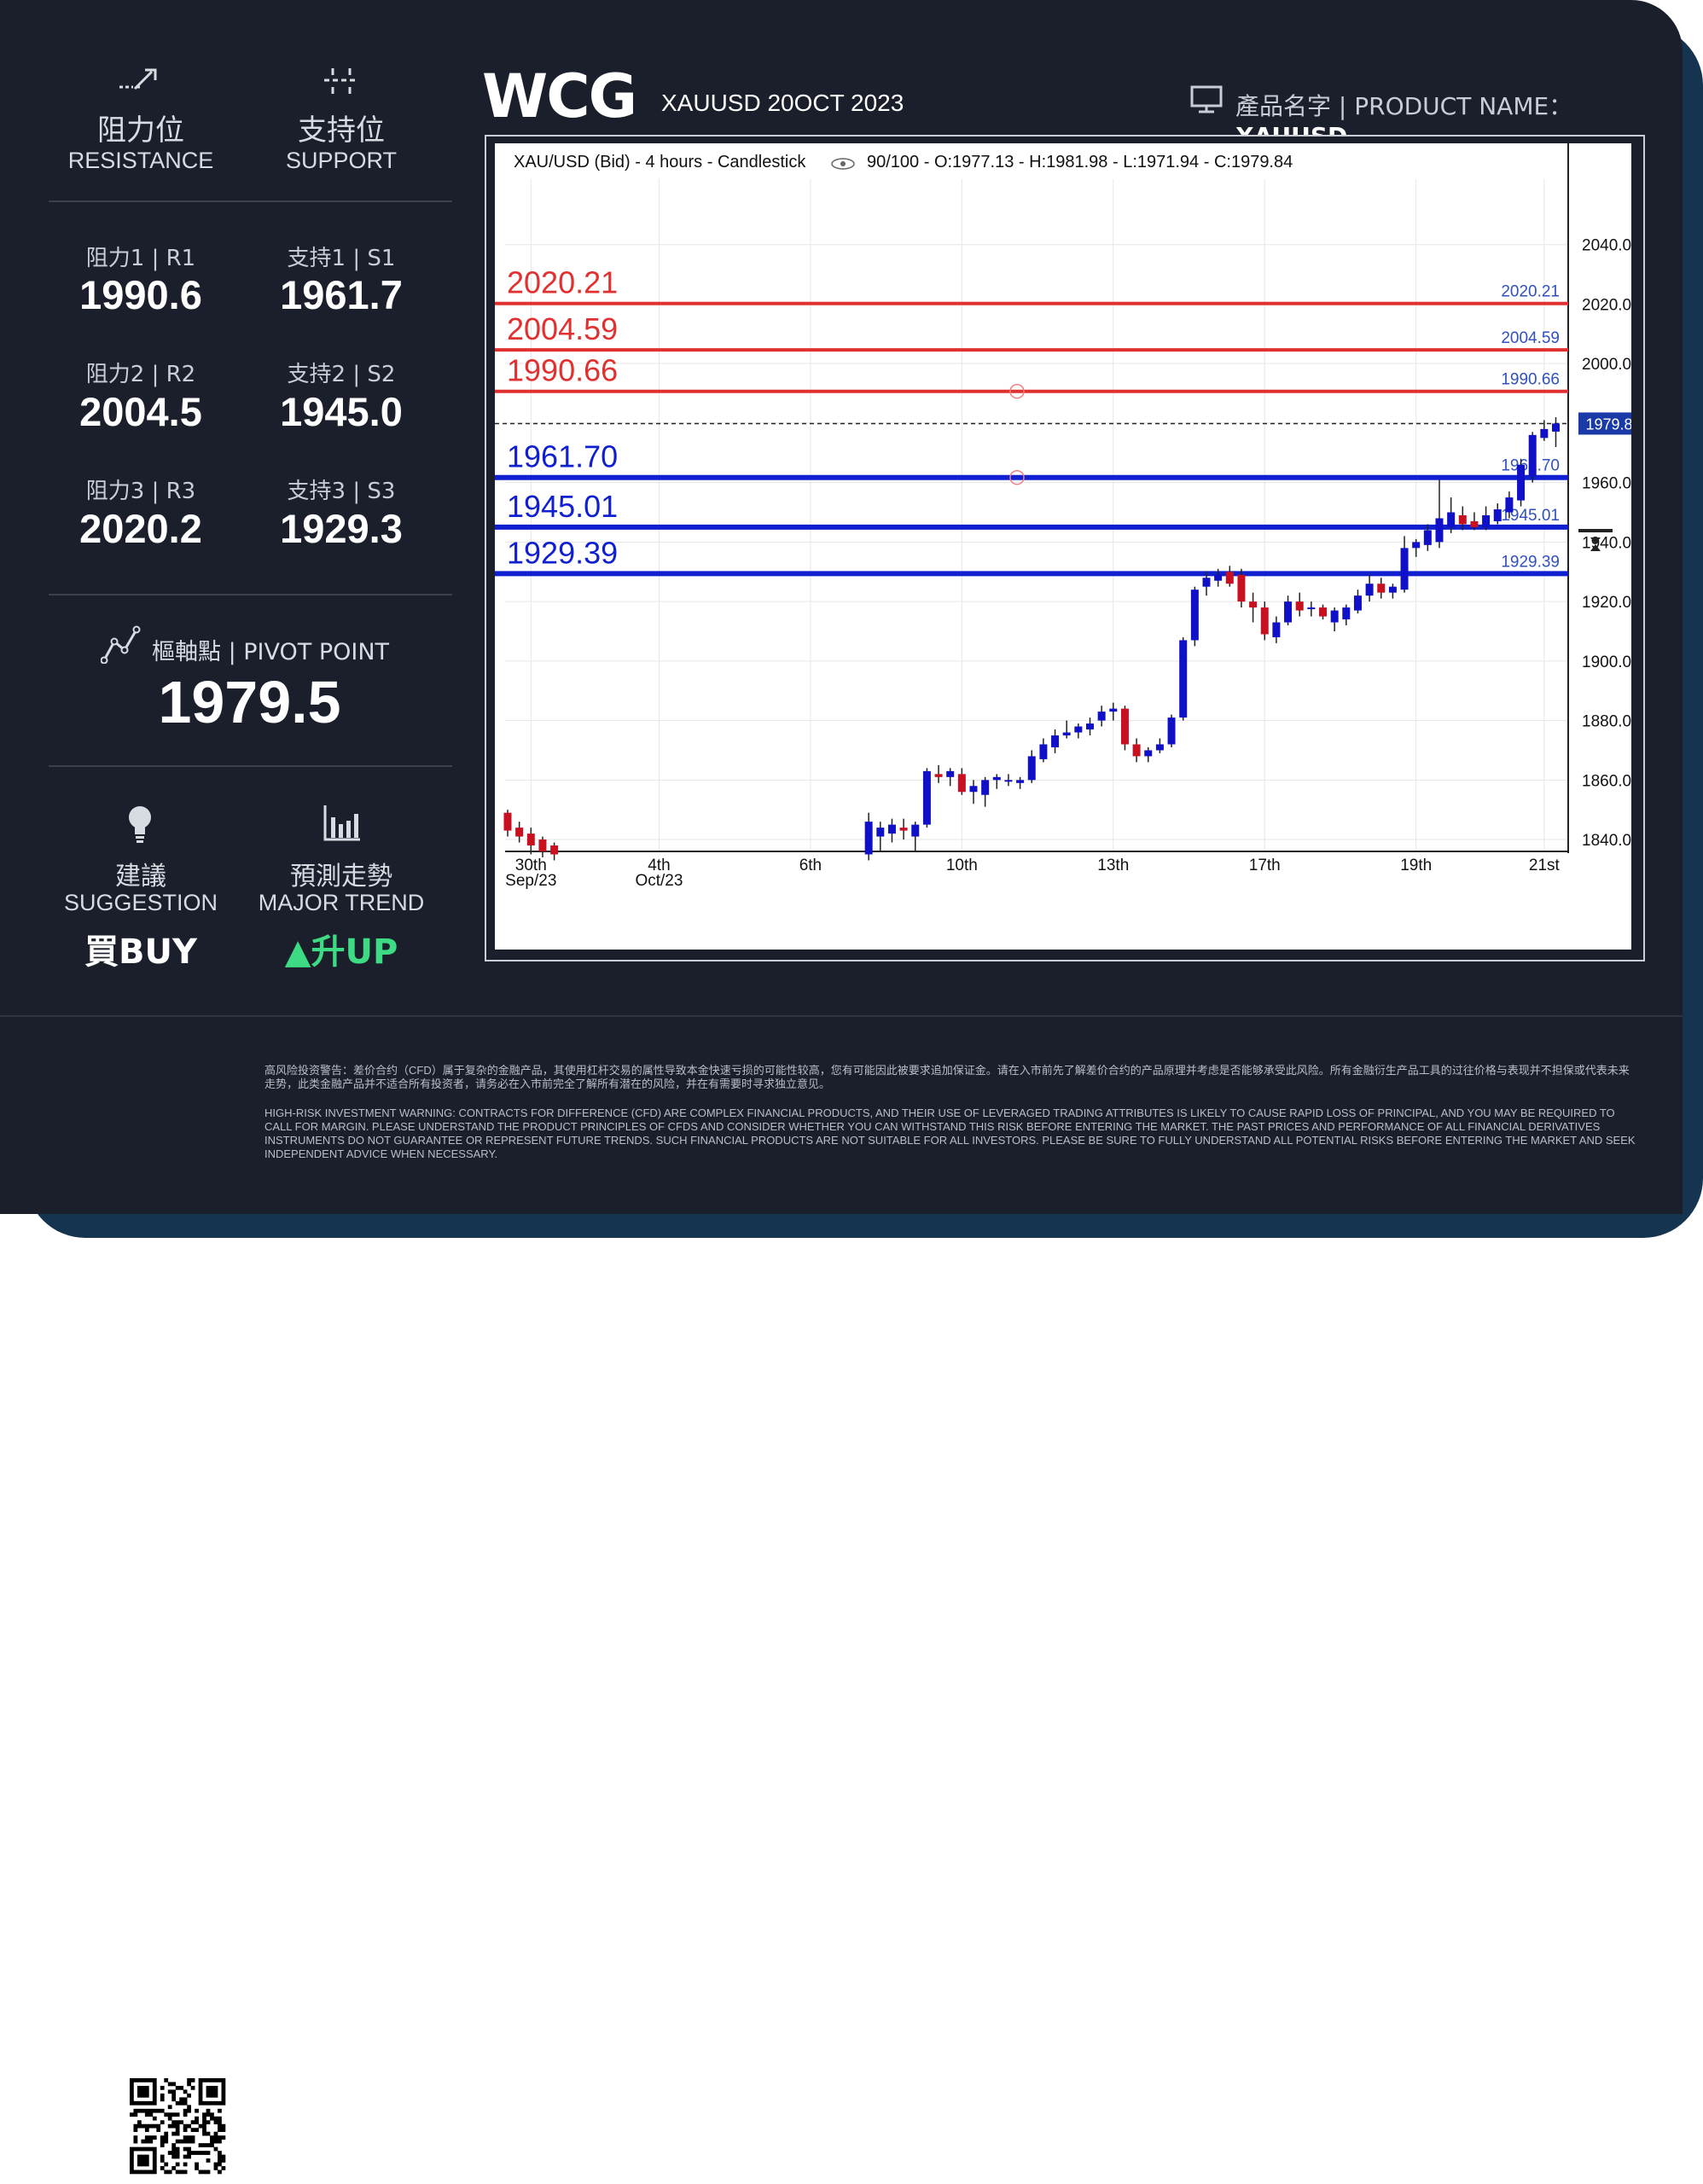  Describe the element at coordinates (140, 825) in the screenshot. I see `lightbulb-icon` at that location.